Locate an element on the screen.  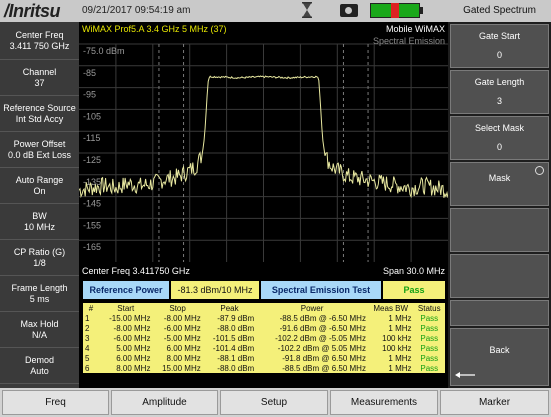
freq-menu-button: Freq is located at coordinates (55, 402).